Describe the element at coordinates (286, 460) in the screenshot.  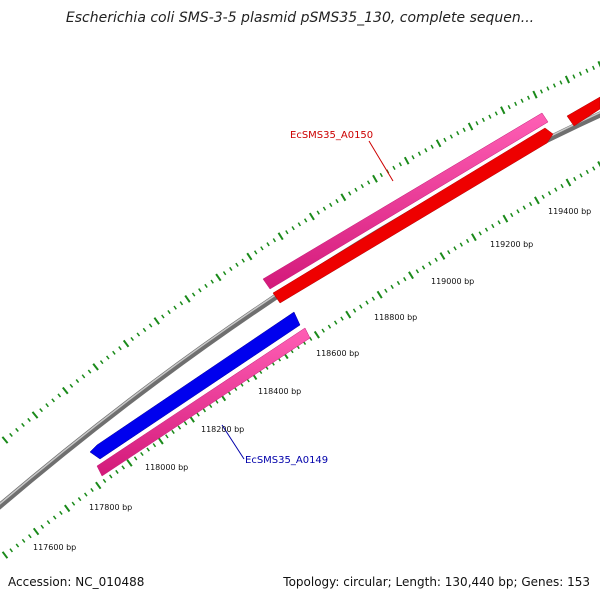
I see `gene-label-a0149: EcSMS35_A0149` at that location.